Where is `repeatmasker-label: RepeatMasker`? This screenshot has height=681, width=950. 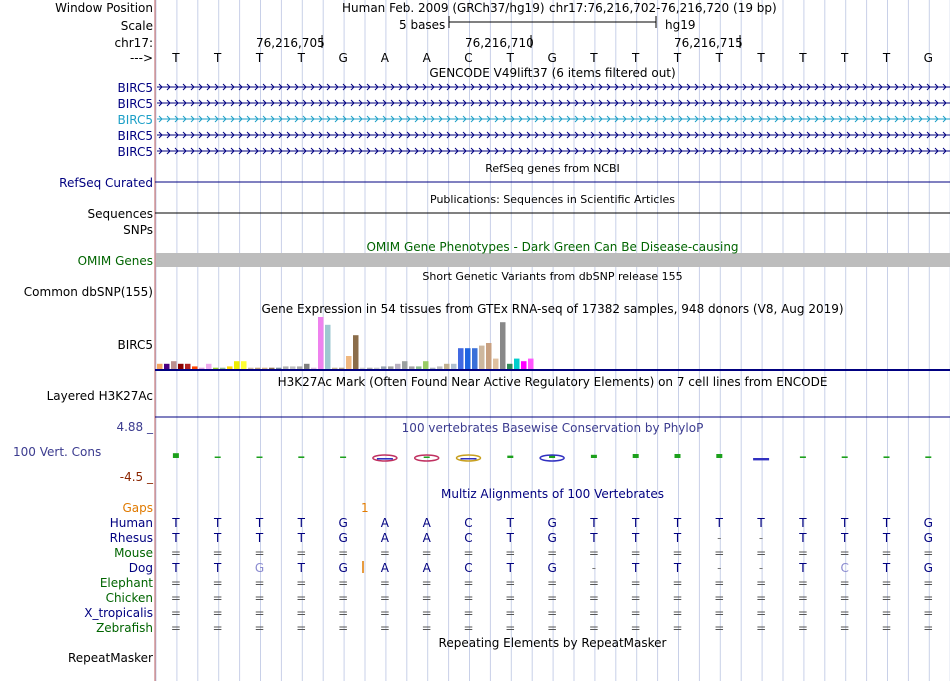 repeatmasker-label: RepeatMasker is located at coordinates (110, 658).